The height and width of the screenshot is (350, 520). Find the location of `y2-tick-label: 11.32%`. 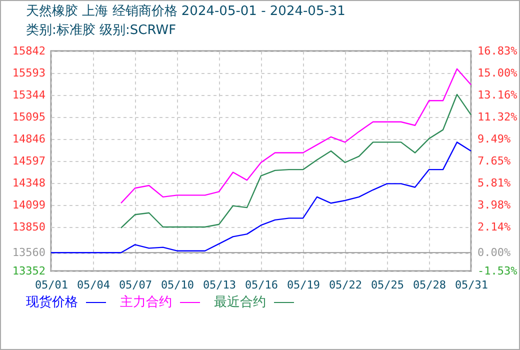

y2-tick-label: 11.32% is located at coordinates (498, 117).